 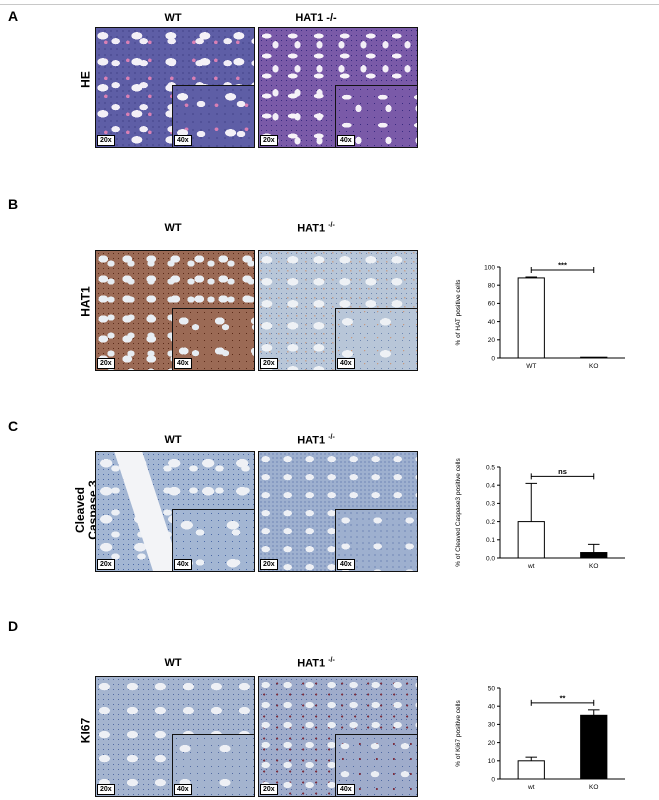 I want to click on chart-b-ytick-label-4: 80, so click(x=492, y=286).